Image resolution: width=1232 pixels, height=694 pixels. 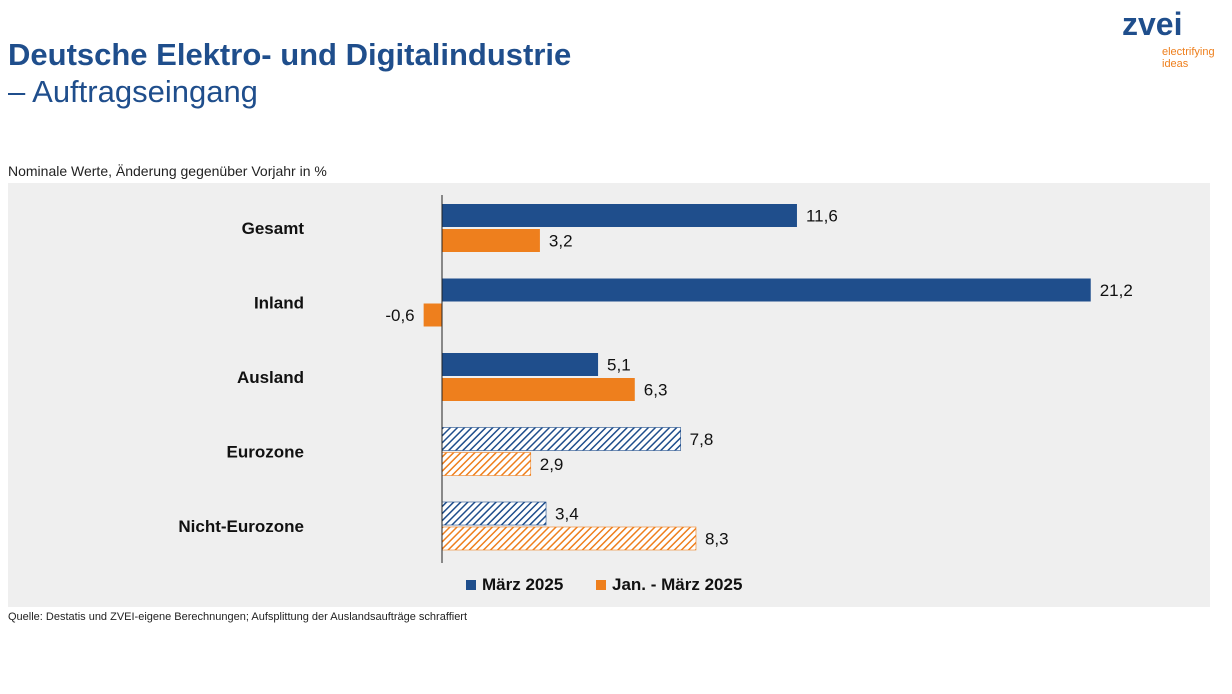 I want to click on legend-item-series-1: März 2025, so click(x=514, y=585).